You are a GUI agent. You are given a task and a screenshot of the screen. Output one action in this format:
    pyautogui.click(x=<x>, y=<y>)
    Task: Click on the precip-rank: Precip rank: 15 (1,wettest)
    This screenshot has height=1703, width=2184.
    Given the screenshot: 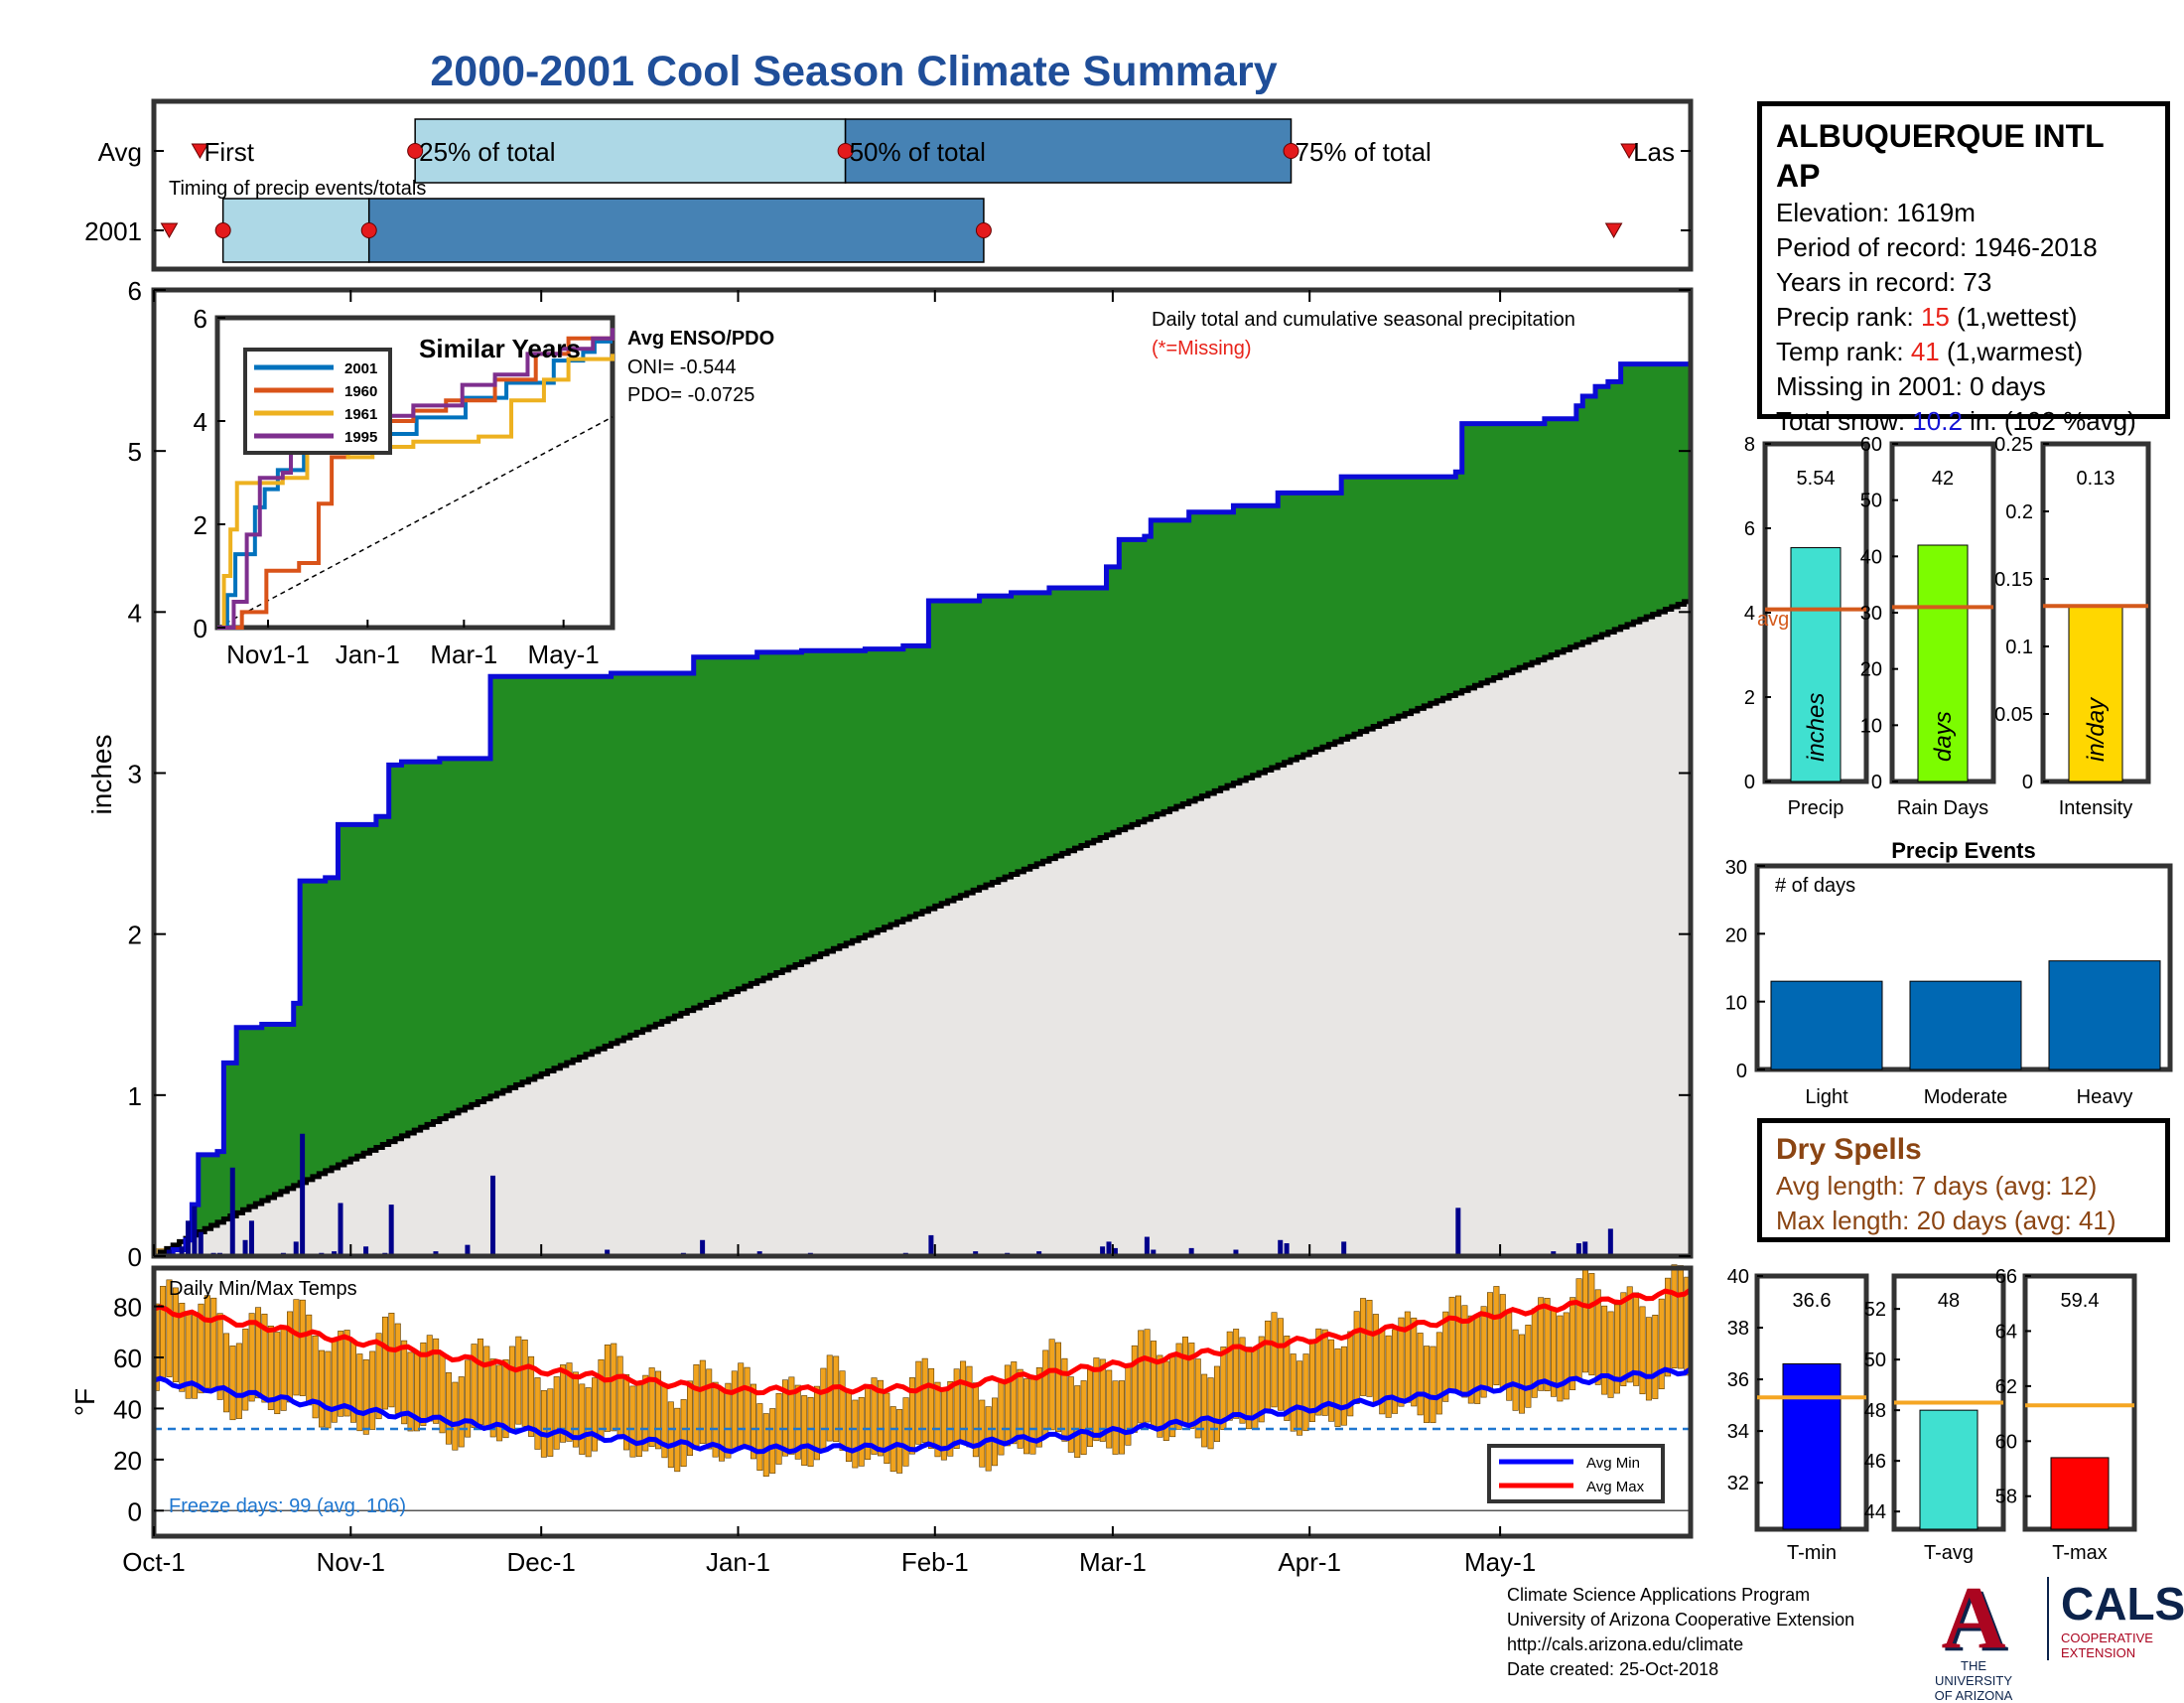 What is the action you would take?
    pyautogui.click(x=1963, y=318)
    